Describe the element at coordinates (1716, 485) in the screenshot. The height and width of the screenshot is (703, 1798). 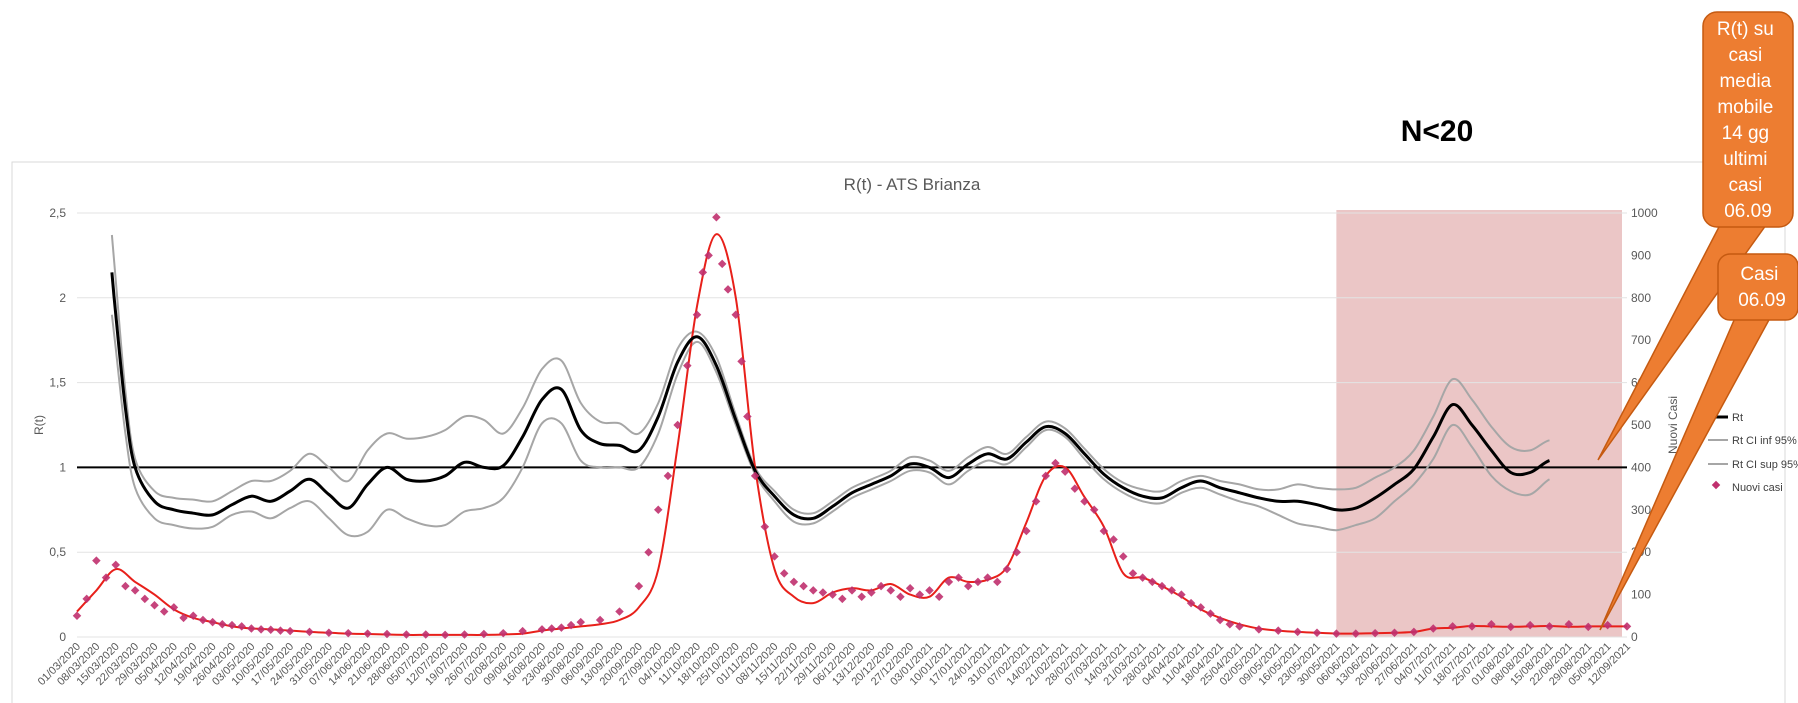
I see `legend-swatch-cases` at that location.